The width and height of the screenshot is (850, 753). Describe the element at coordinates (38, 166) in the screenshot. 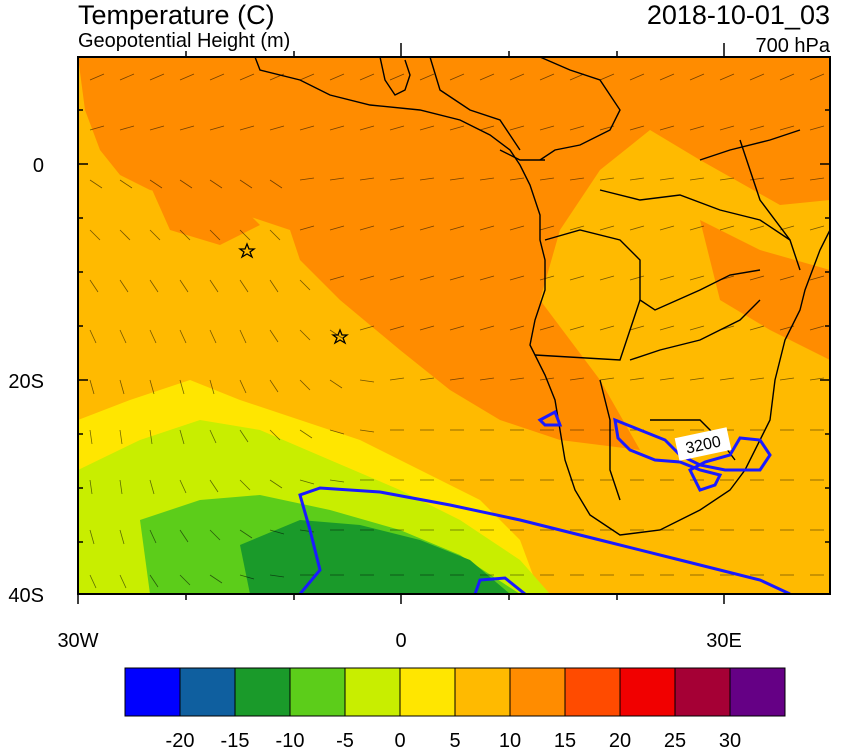

I see `lat-label-0: 0` at that location.